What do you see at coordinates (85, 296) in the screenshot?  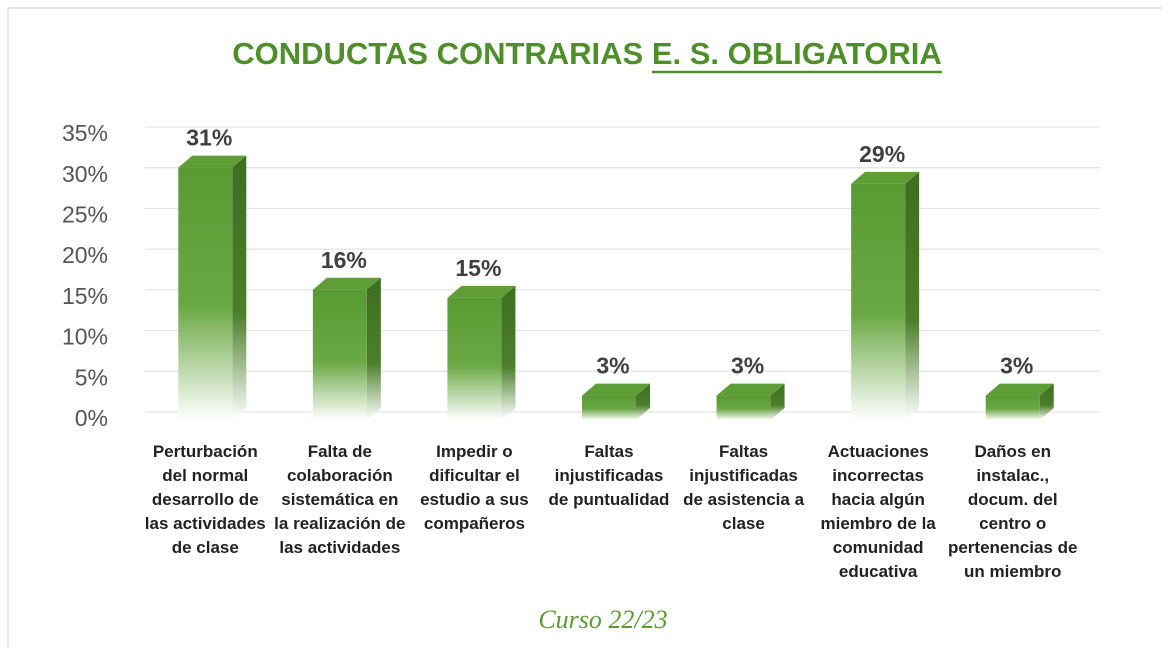 I see `y-tick-label: 15%` at bounding box center [85, 296].